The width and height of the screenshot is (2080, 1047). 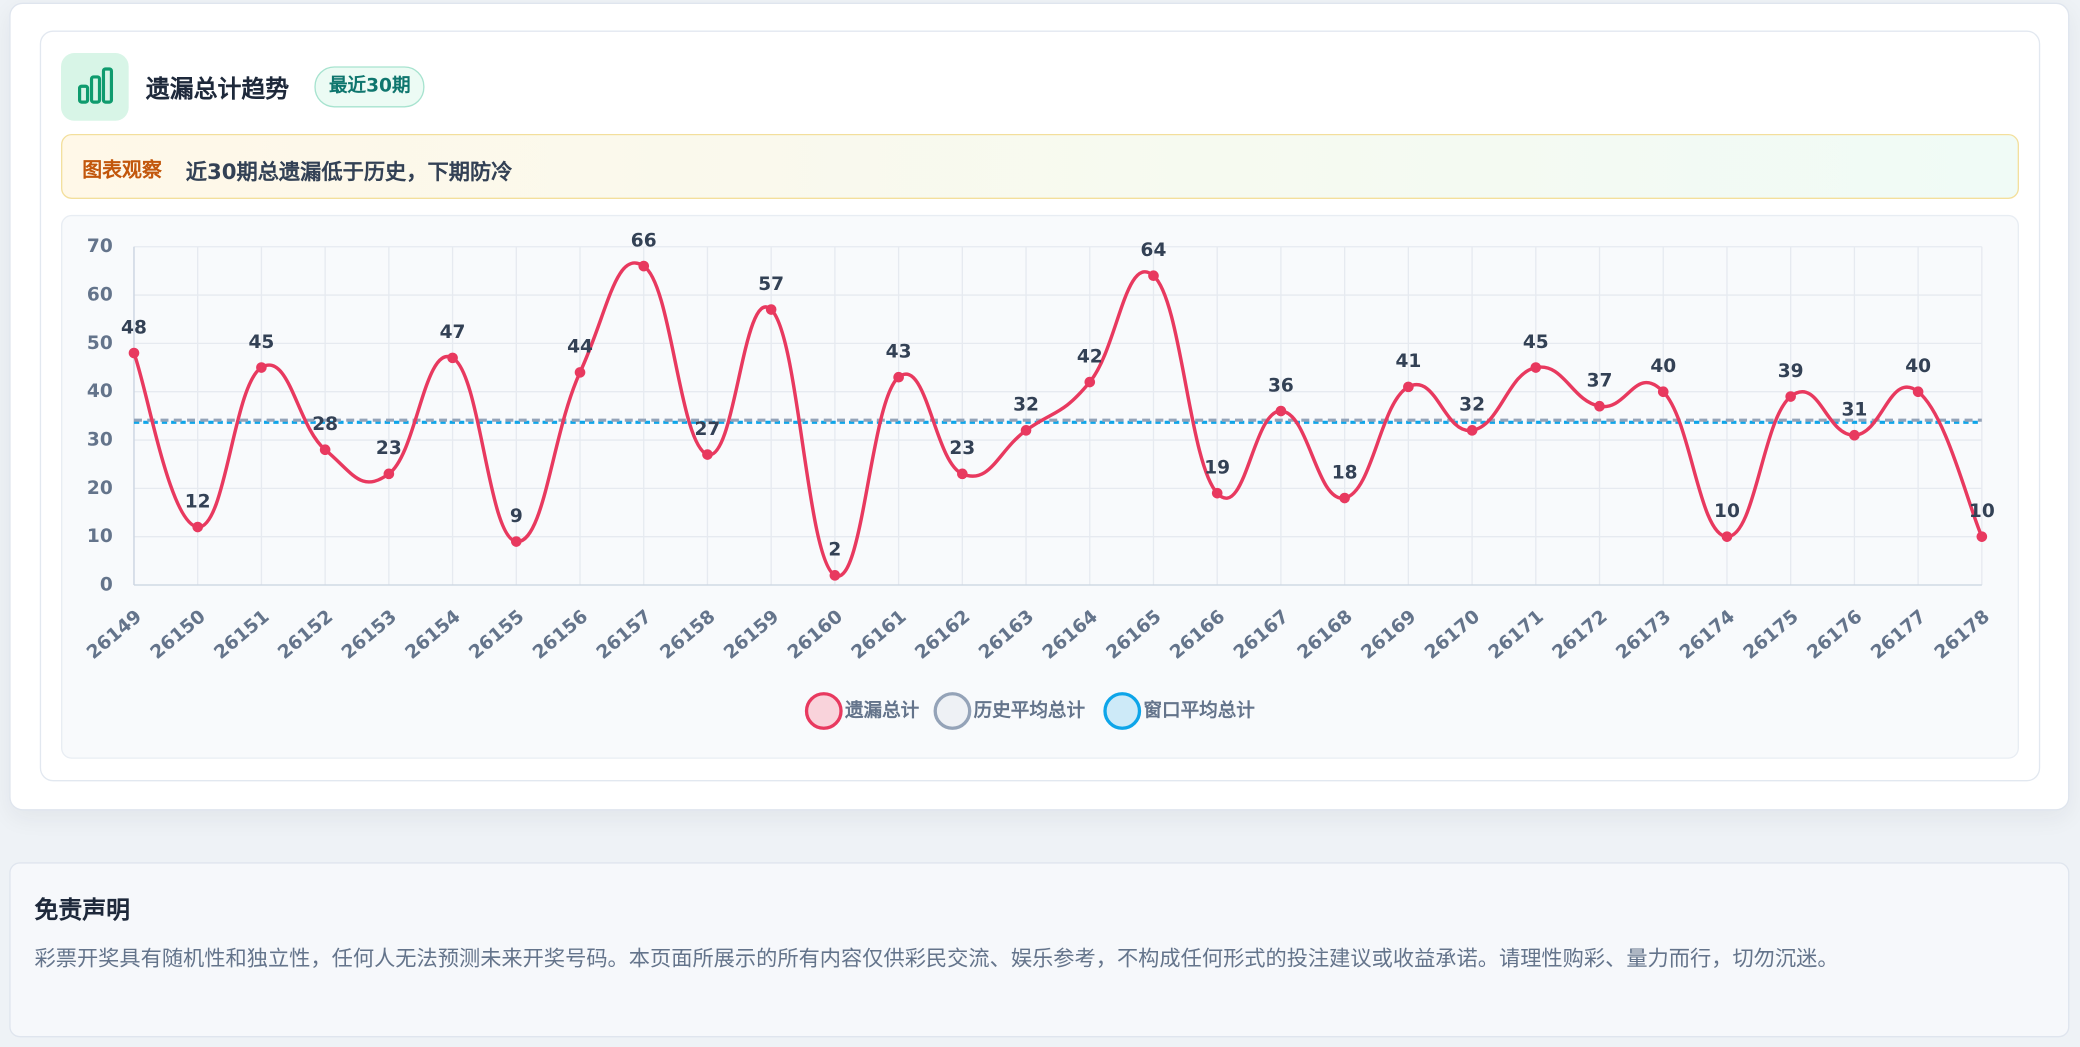 What do you see at coordinates (1090, 356) in the screenshot?
I see `data-label: 42` at bounding box center [1090, 356].